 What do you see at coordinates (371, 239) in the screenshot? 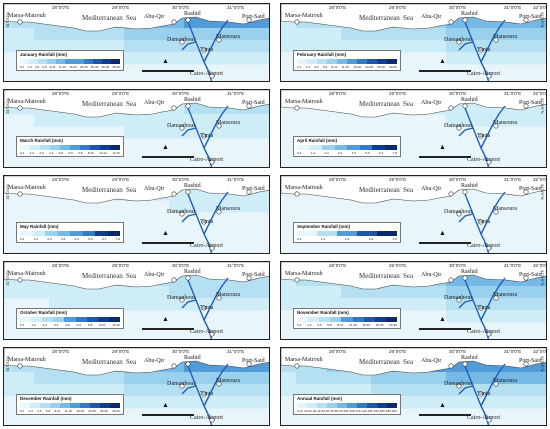
I see `legend-tick-label: 3-4` at bounding box center [371, 239].